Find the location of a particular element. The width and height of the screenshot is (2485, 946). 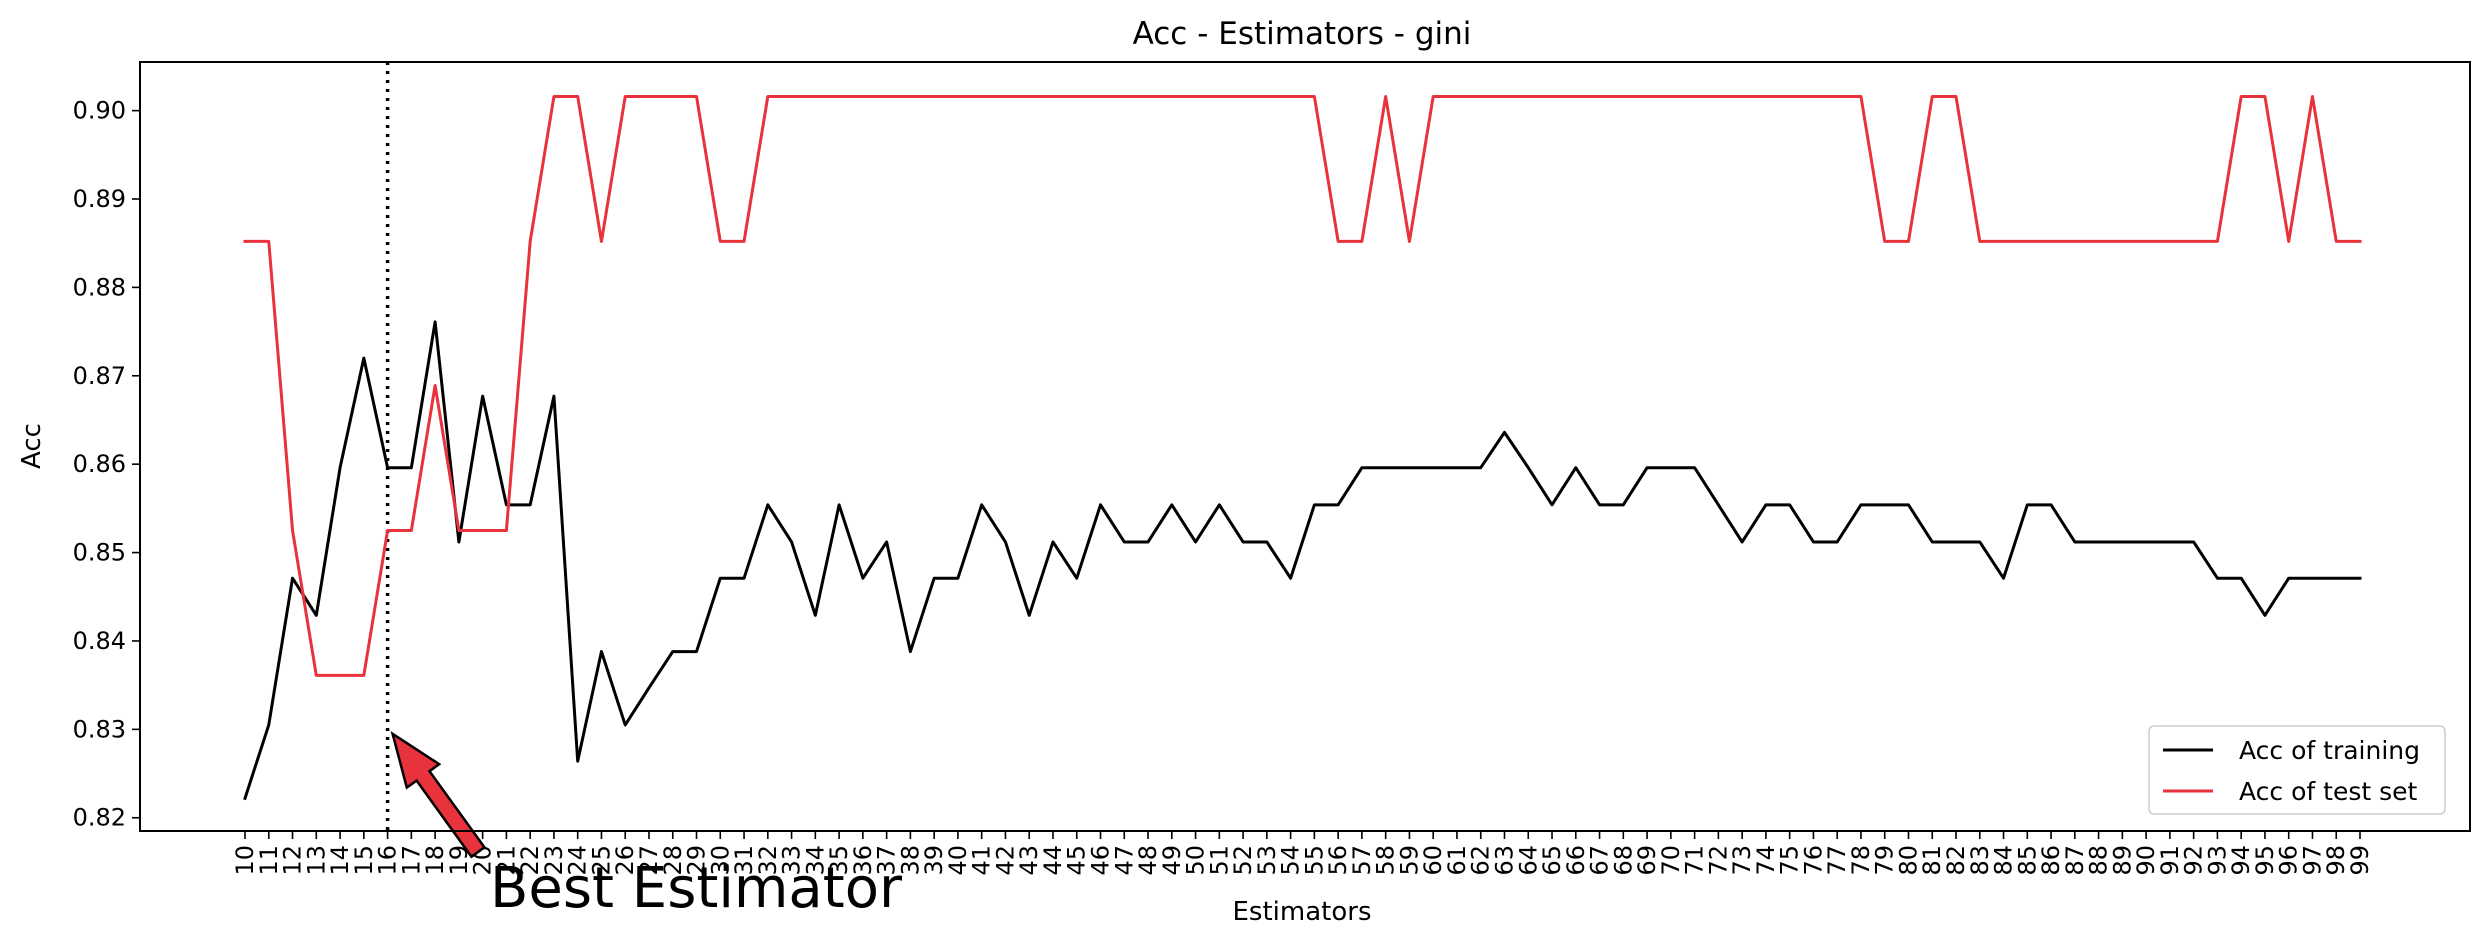

y-tick-label: 0.89 is located at coordinates (99, 199).